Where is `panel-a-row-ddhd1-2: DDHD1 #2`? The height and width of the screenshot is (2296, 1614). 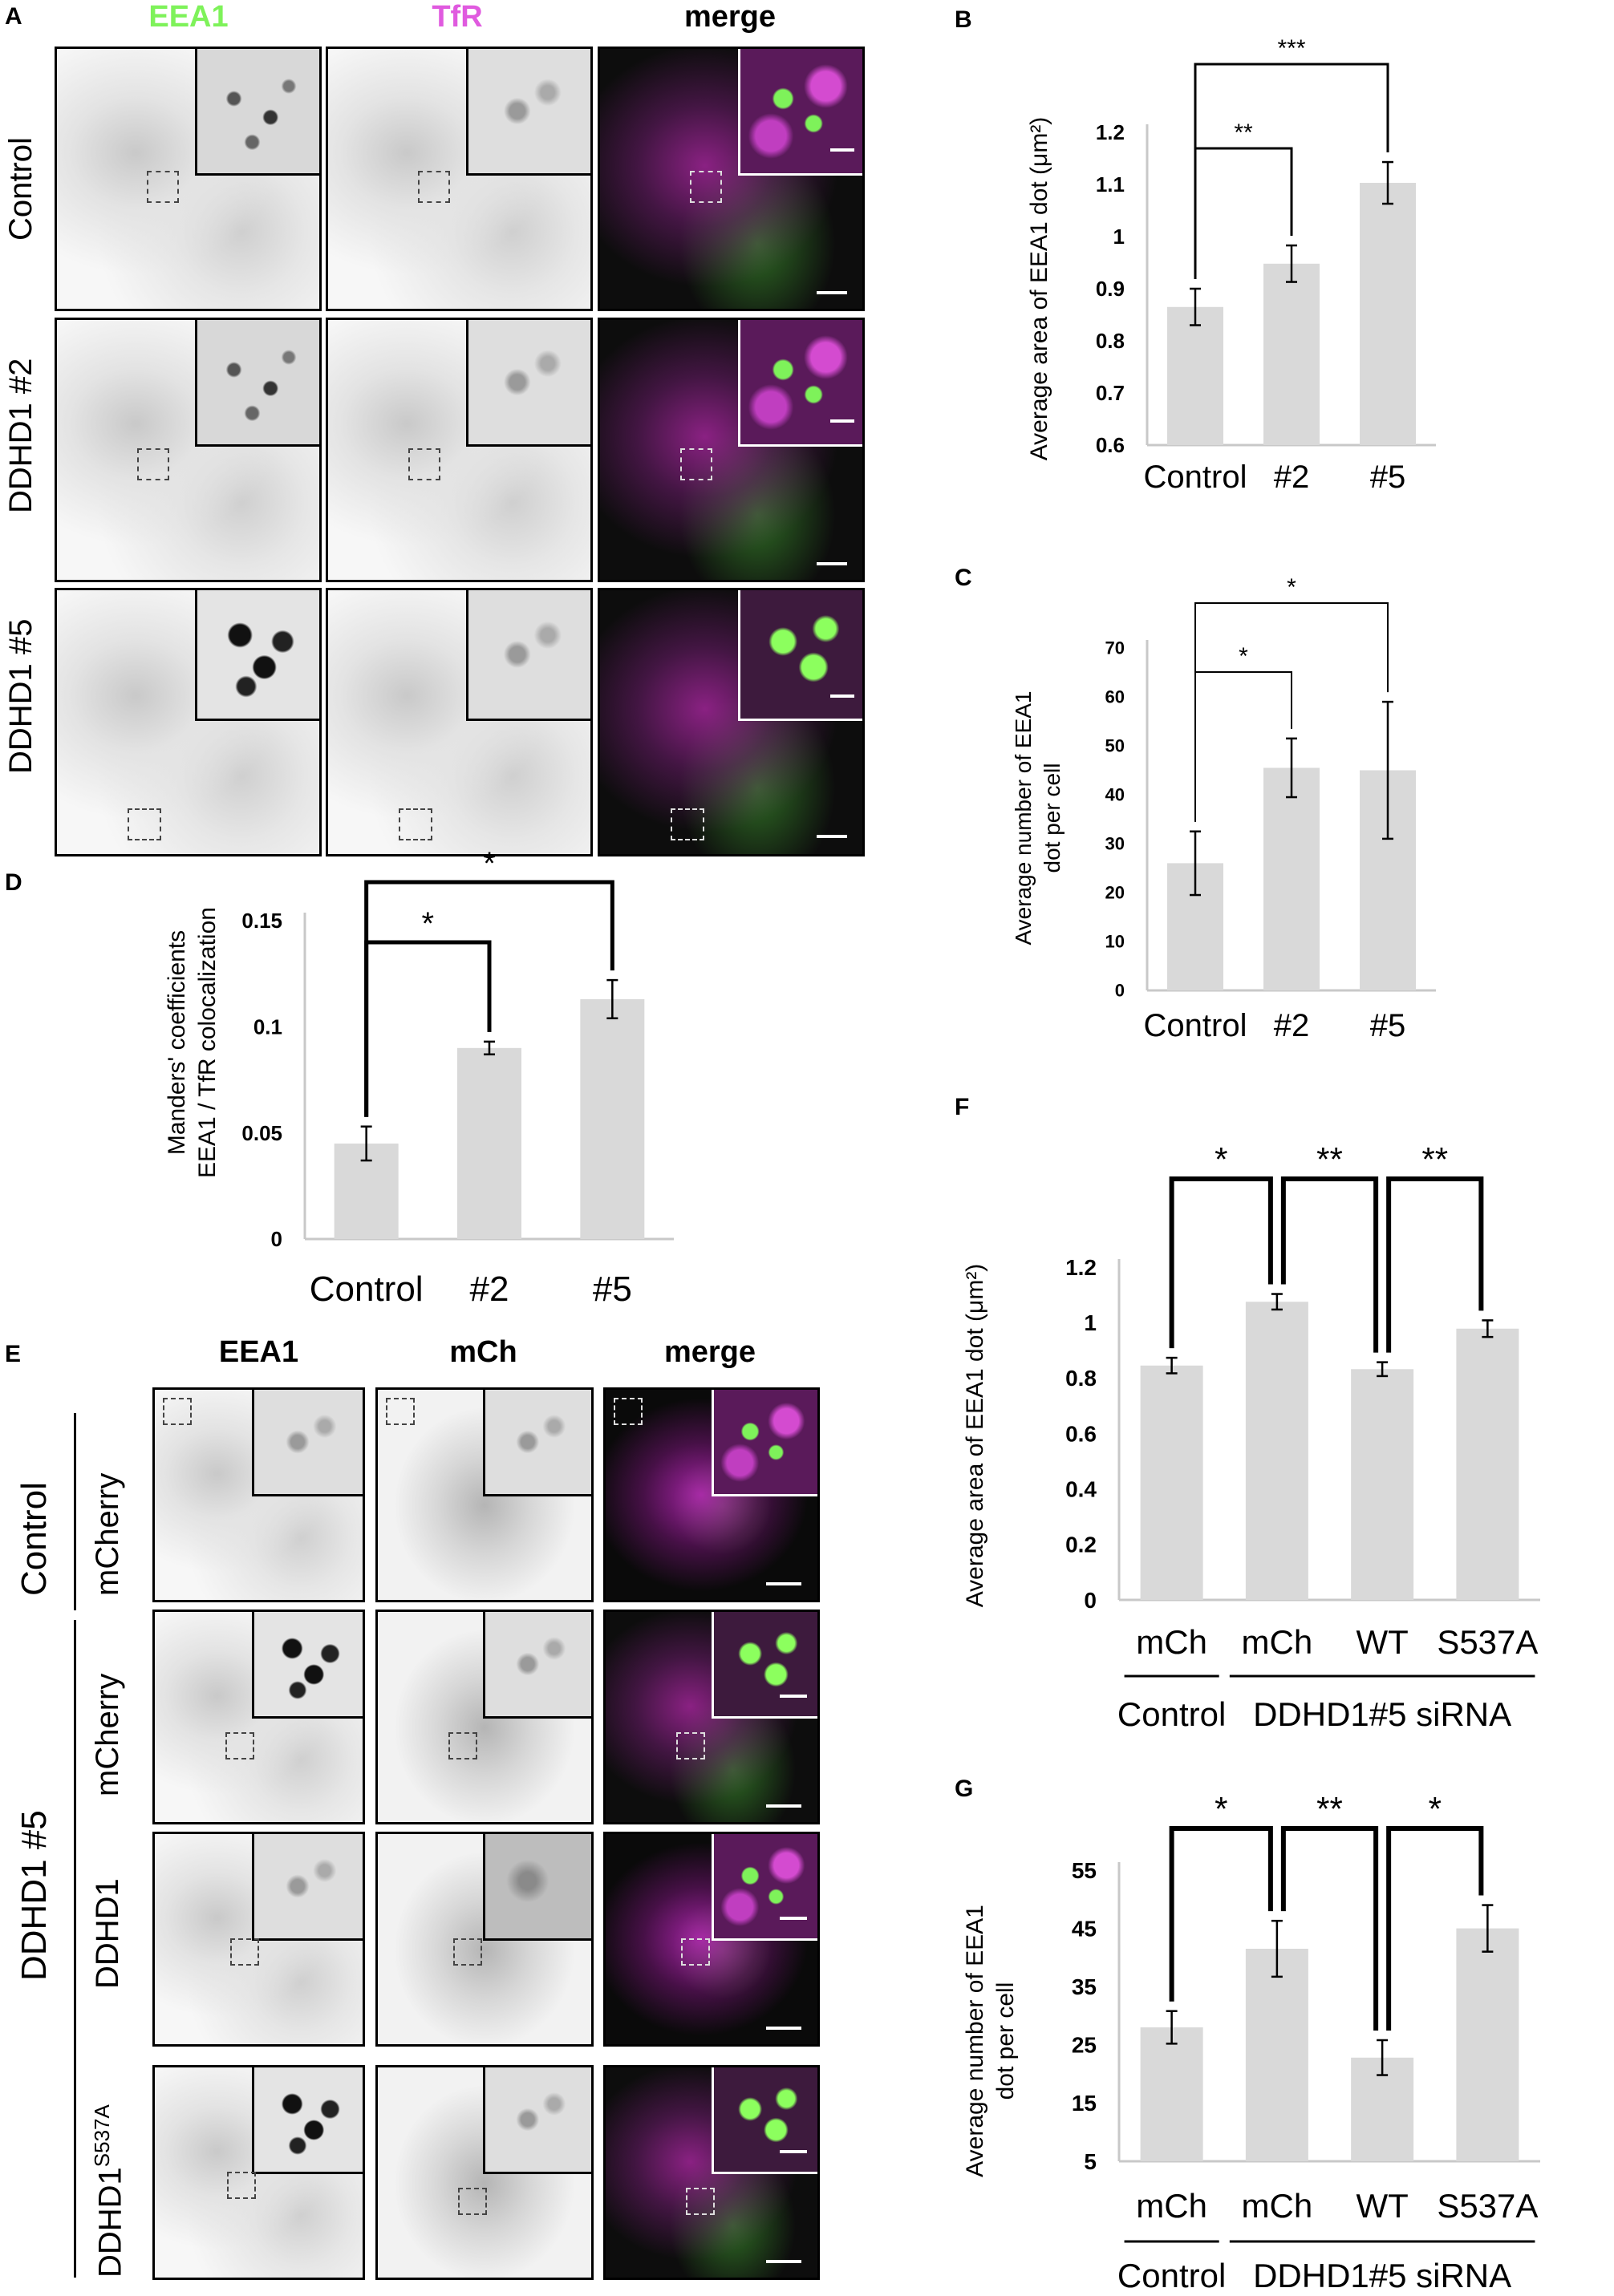
panel-a-row-ddhd1-2: DDHD1 #2 is located at coordinates (21, 435).